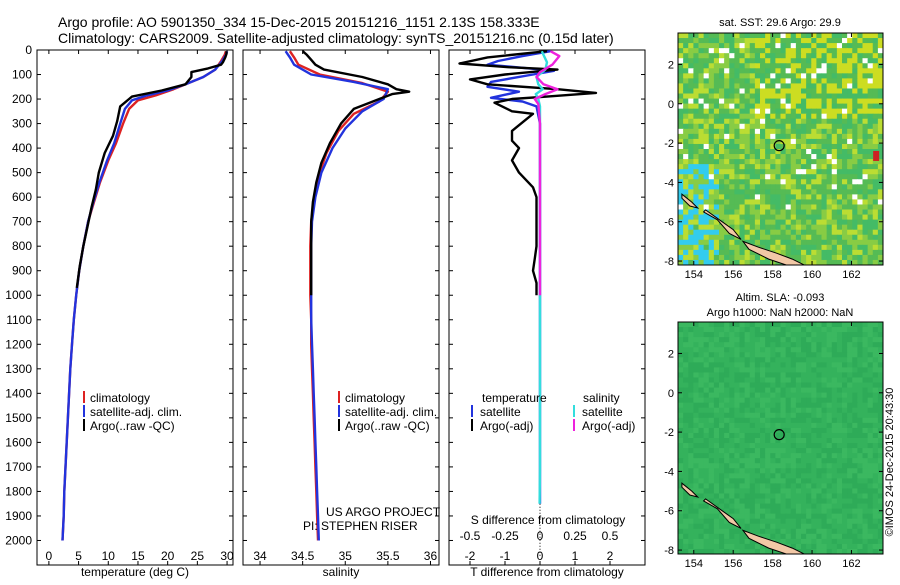 The image size is (900, 585). What do you see at coordinates (505, 536) in the screenshot?
I see `s-diff-tick-label: -0.25` at bounding box center [505, 536].